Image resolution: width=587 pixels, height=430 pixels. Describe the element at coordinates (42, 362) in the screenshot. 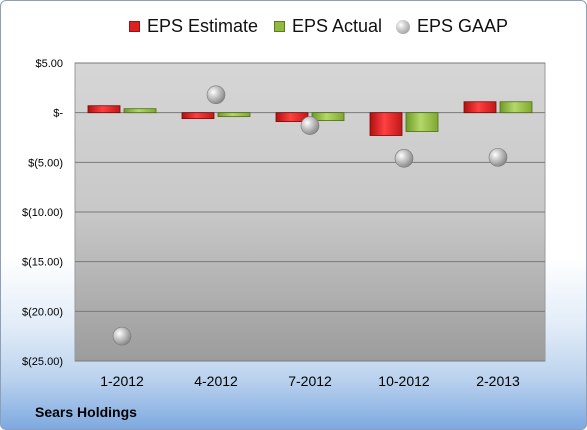

I see `y-tick-label: $(25.00)` at that location.